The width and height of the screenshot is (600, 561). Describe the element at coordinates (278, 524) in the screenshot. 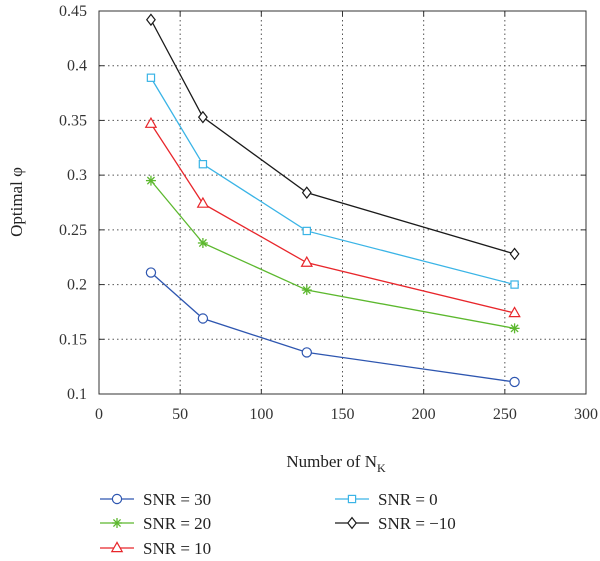

I see `legend: SNR = 30 SNR = 20 SNR = 10 SNR = 0 SNR = −10` at that location.